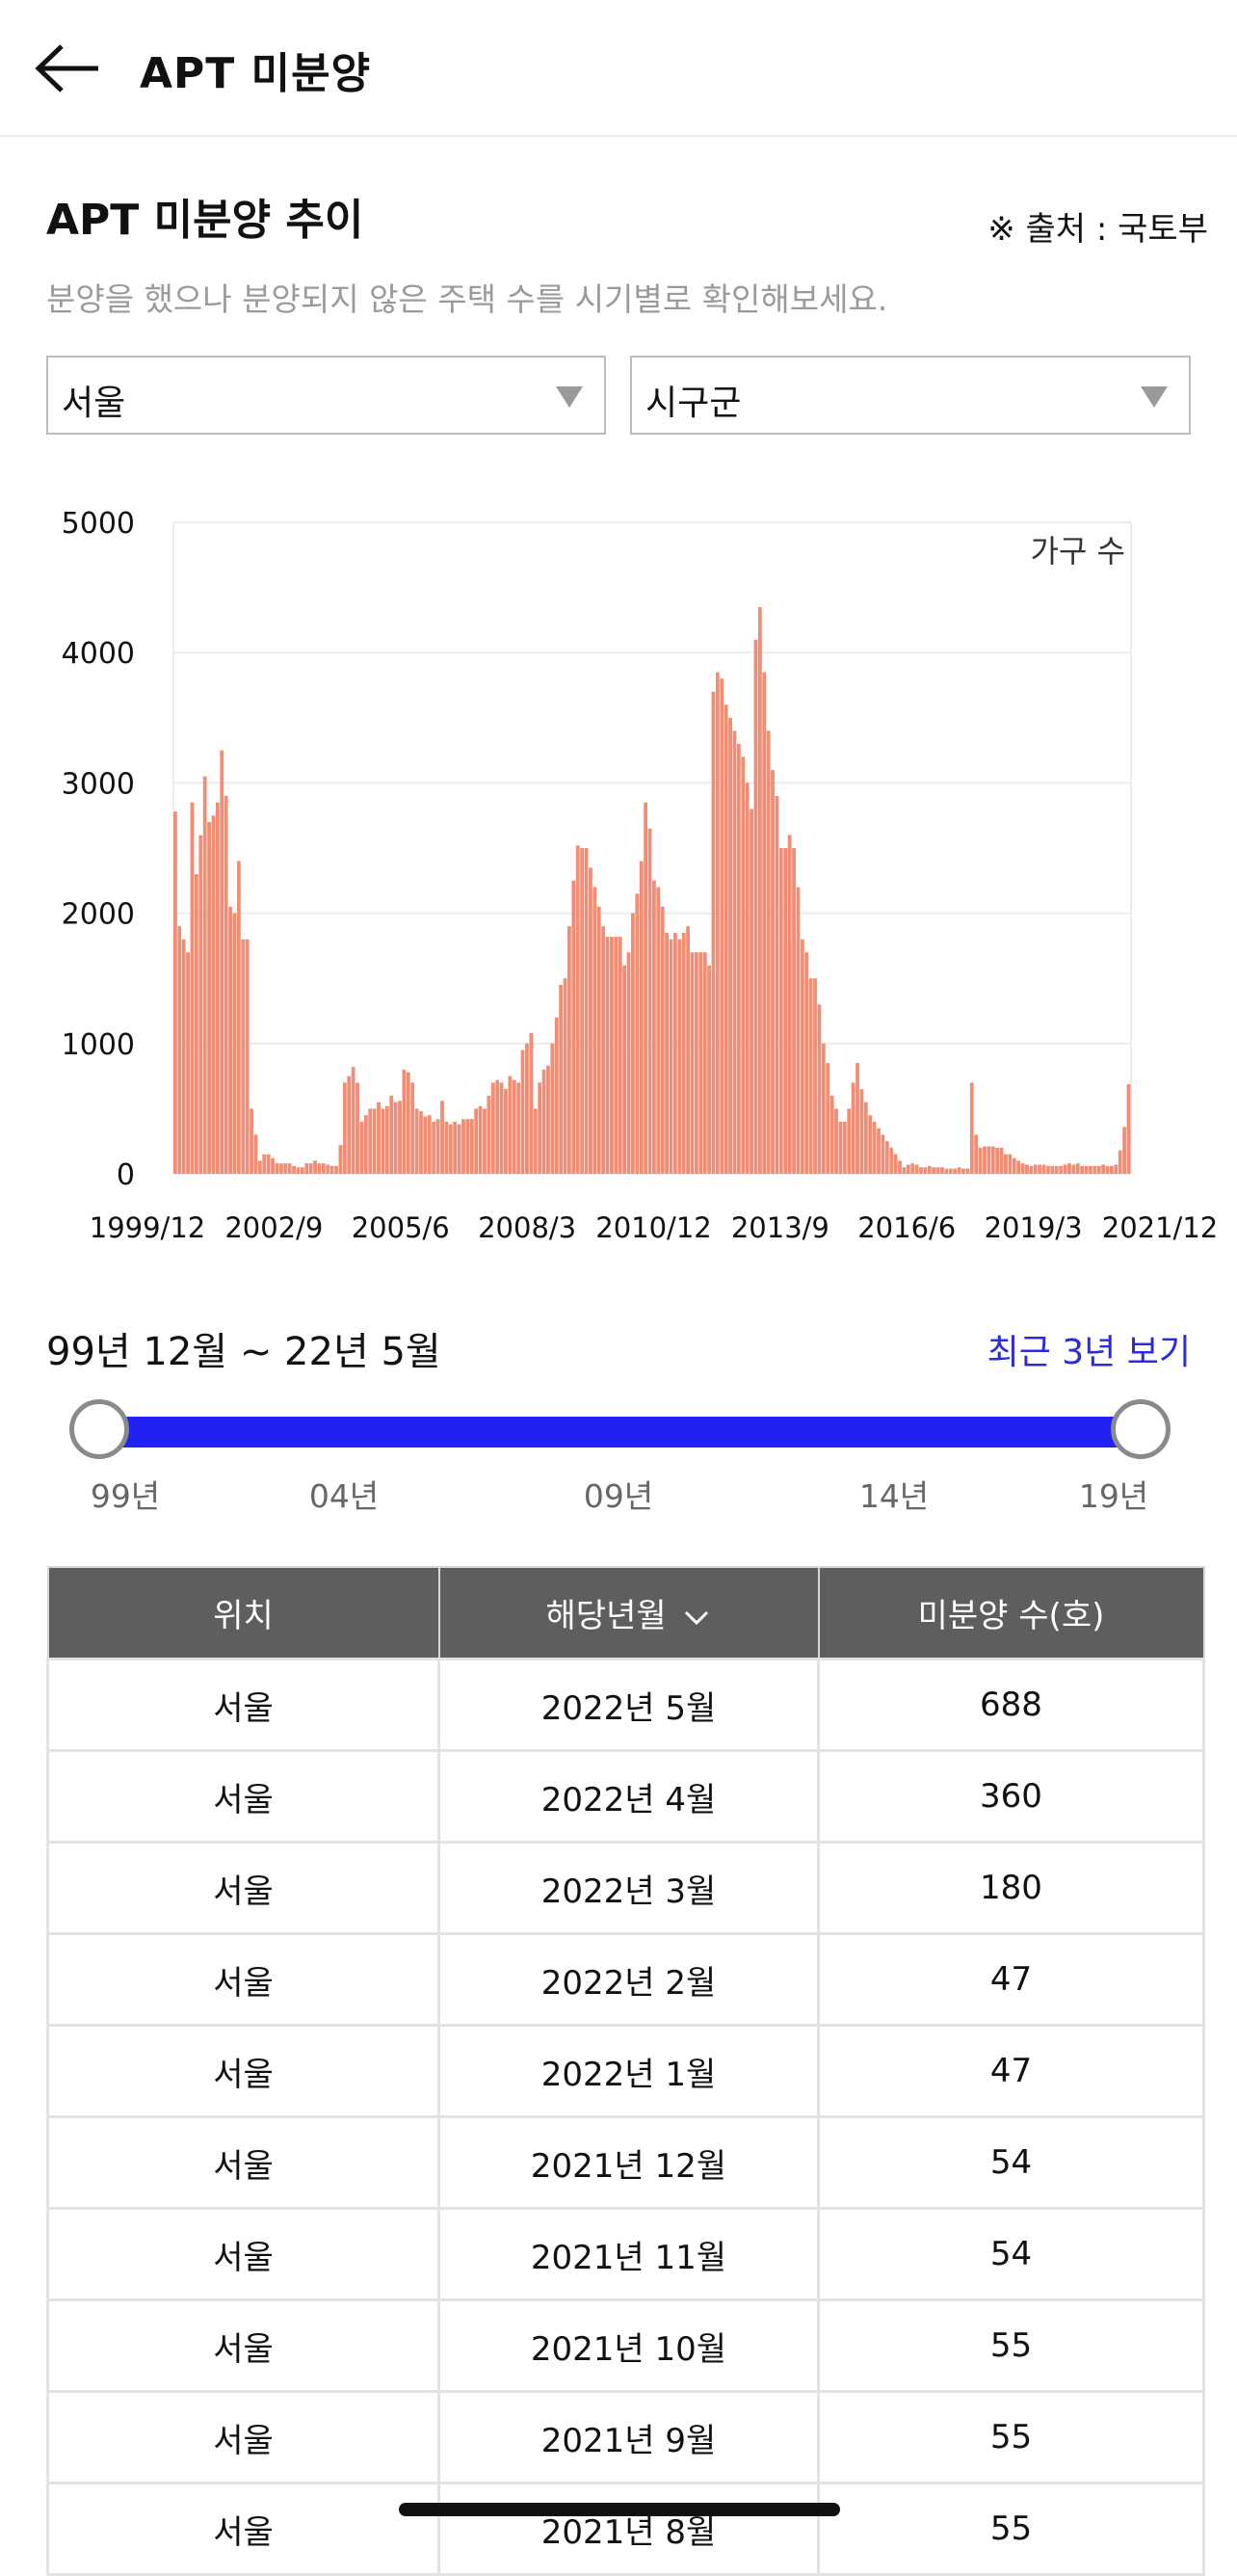 This screenshot has width=1237, height=2576. What do you see at coordinates (780, 1227) in the screenshot?
I see `x-tick-label: 2013/9` at bounding box center [780, 1227].